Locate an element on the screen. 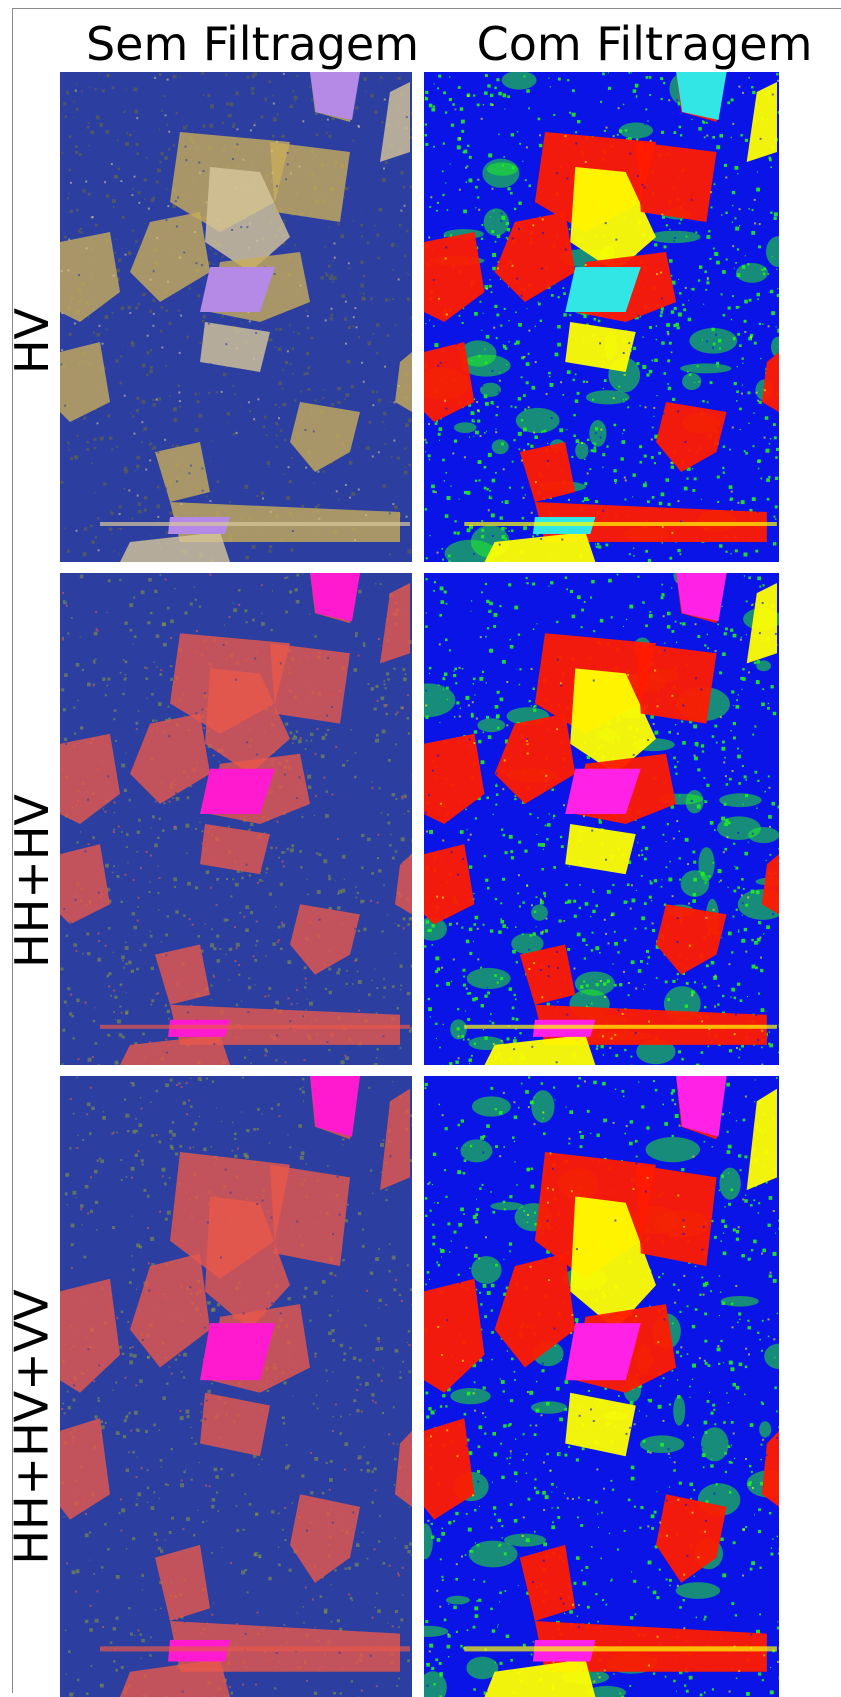 Image resolution: width=841 pixels, height=1697 pixels. panel-hv-unfiltered is located at coordinates (236, 317).